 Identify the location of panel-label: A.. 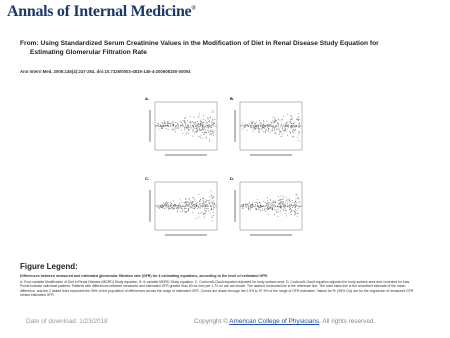
(147, 98).